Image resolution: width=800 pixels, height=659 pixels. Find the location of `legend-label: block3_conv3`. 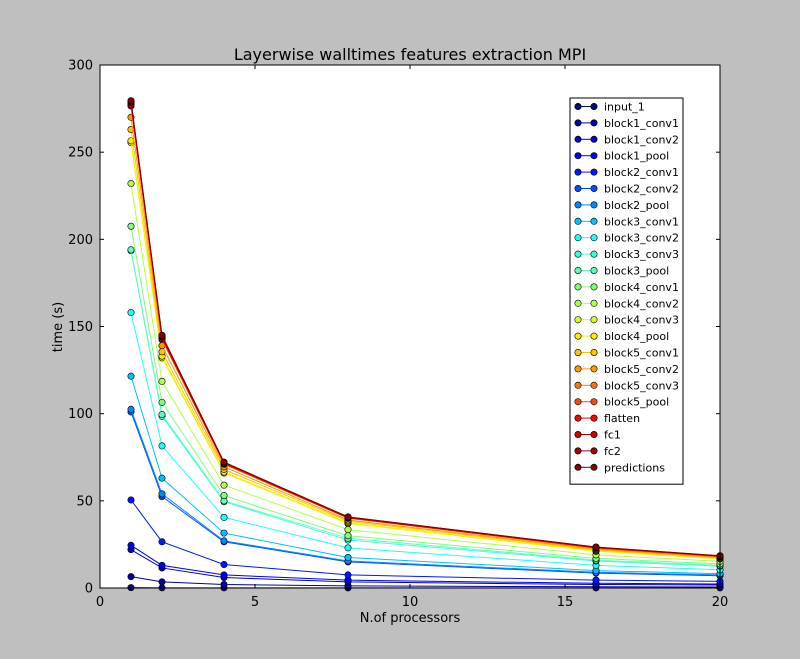

legend-label: block3_conv3 is located at coordinates (641, 254).